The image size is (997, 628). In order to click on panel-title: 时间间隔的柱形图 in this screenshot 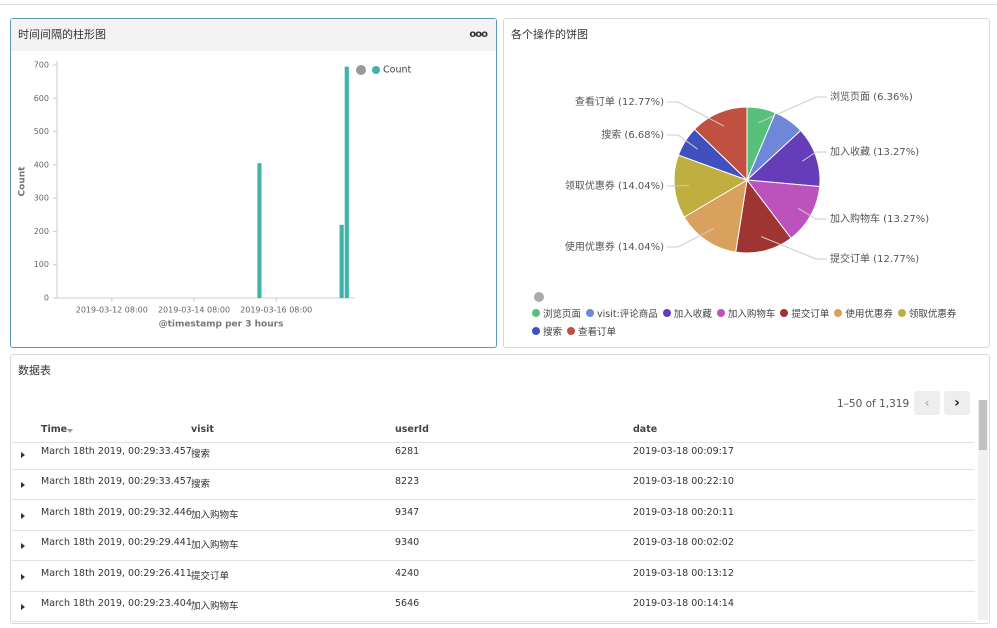, I will do `click(62, 34)`.